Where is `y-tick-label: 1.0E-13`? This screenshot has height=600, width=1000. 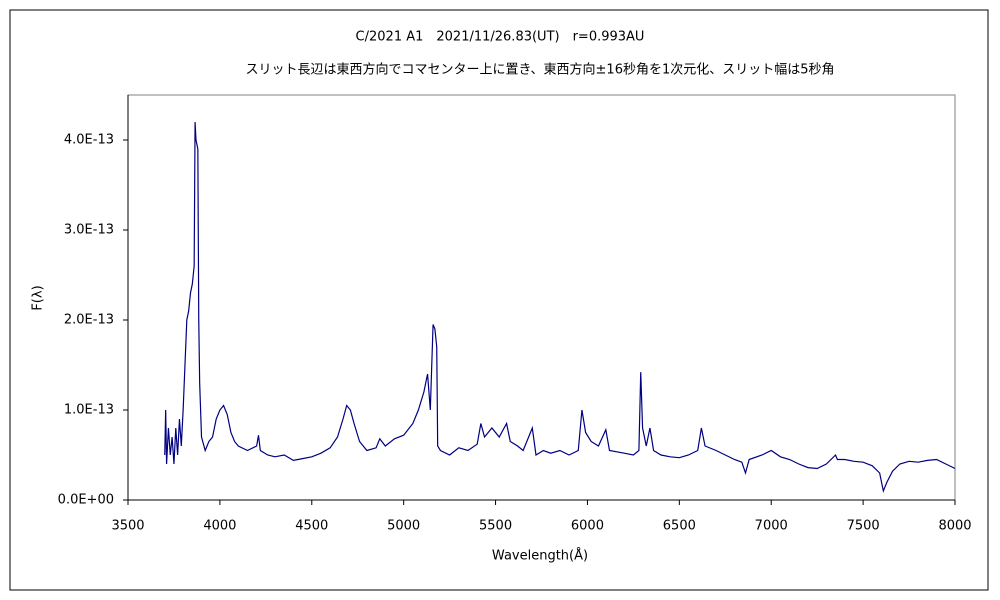 y-tick-label: 1.0E-13 is located at coordinates (89, 410).